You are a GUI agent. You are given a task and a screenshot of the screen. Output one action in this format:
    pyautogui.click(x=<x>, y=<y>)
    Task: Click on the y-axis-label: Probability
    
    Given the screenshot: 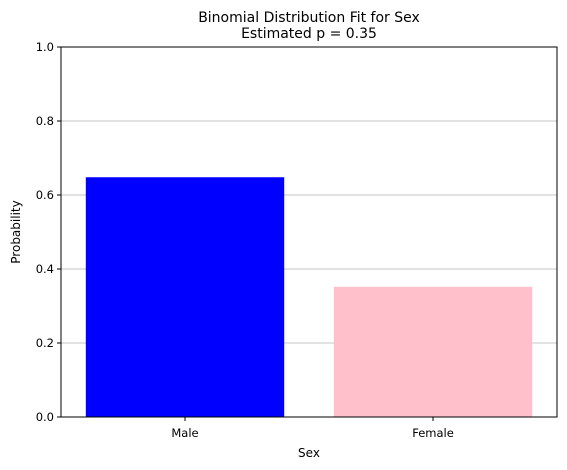 What is the action you would take?
    pyautogui.click(x=16, y=231)
    